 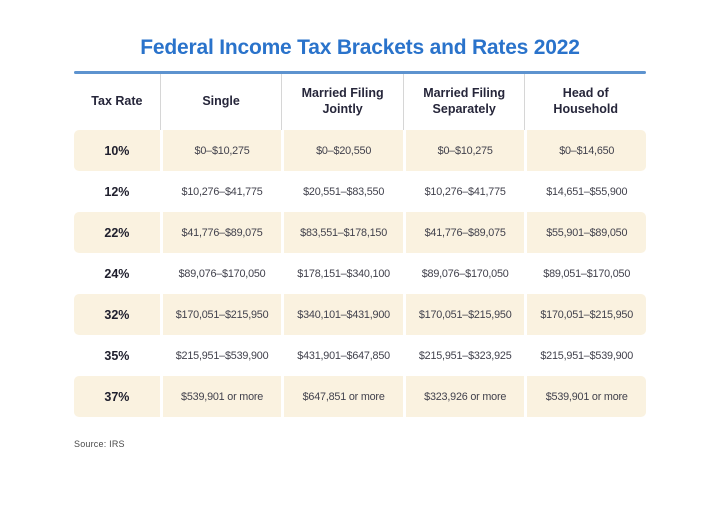 I want to click on tax-rate-cell: 10%, so click(x=117, y=150).